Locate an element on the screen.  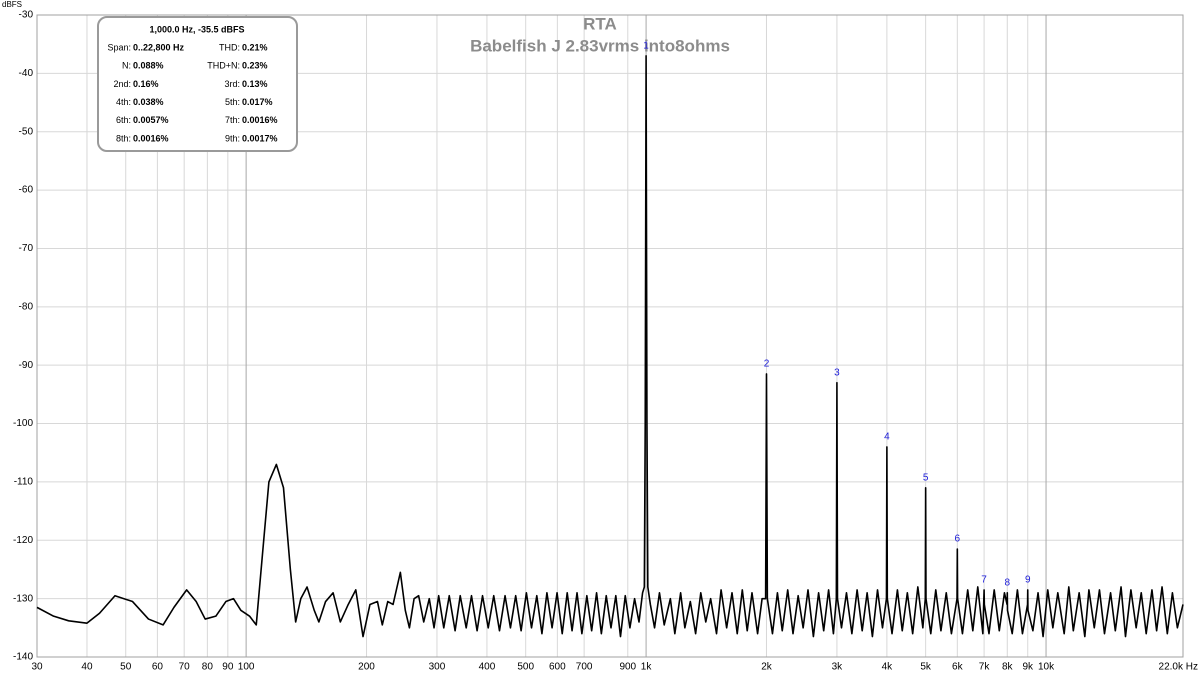
info-label: 5th: is located at coordinates (232, 102).